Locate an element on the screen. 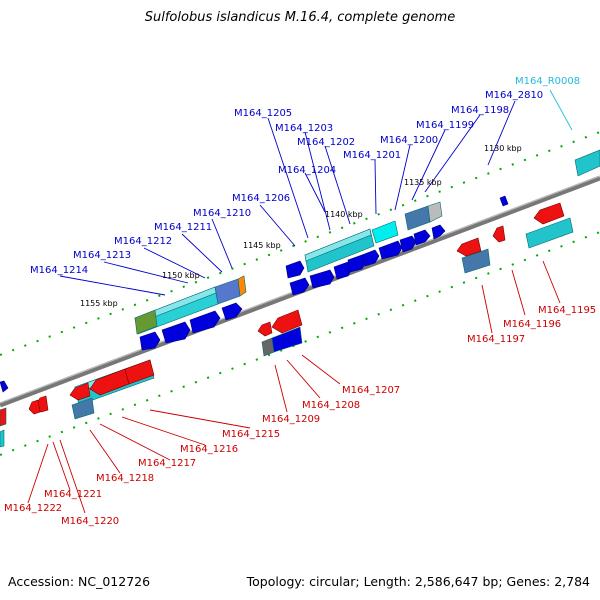 The height and width of the screenshot is (600, 600). gene-label: M164_1201 is located at coordinates (372, 155).